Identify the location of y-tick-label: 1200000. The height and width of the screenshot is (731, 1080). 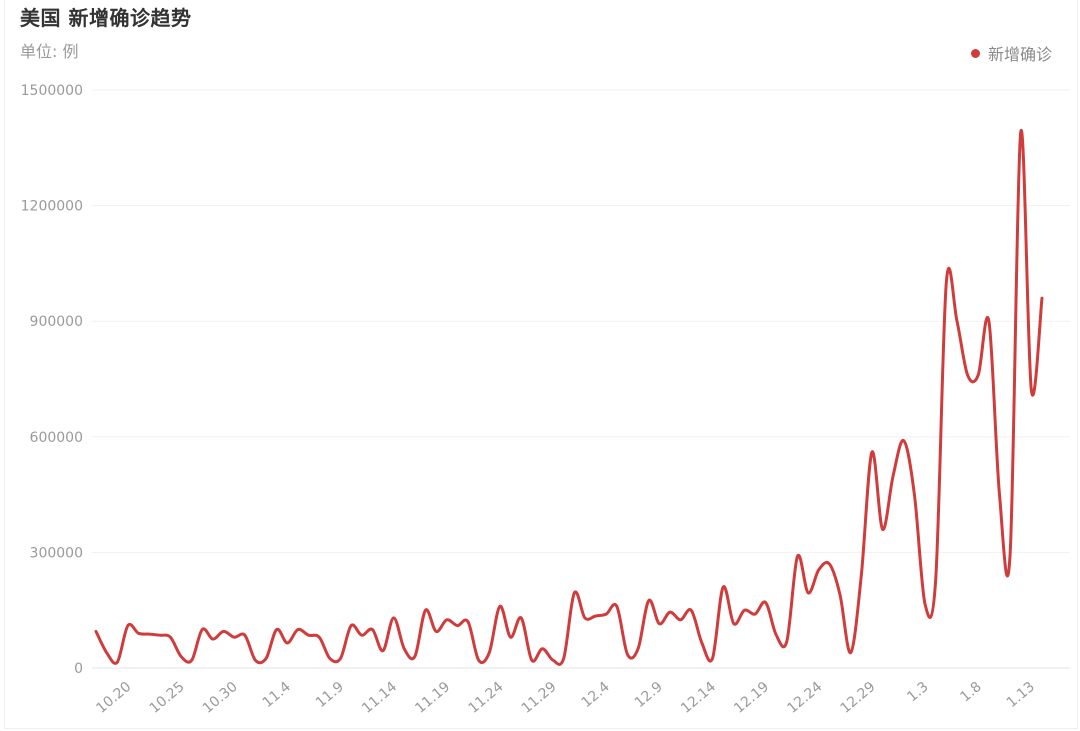
(52, 207).